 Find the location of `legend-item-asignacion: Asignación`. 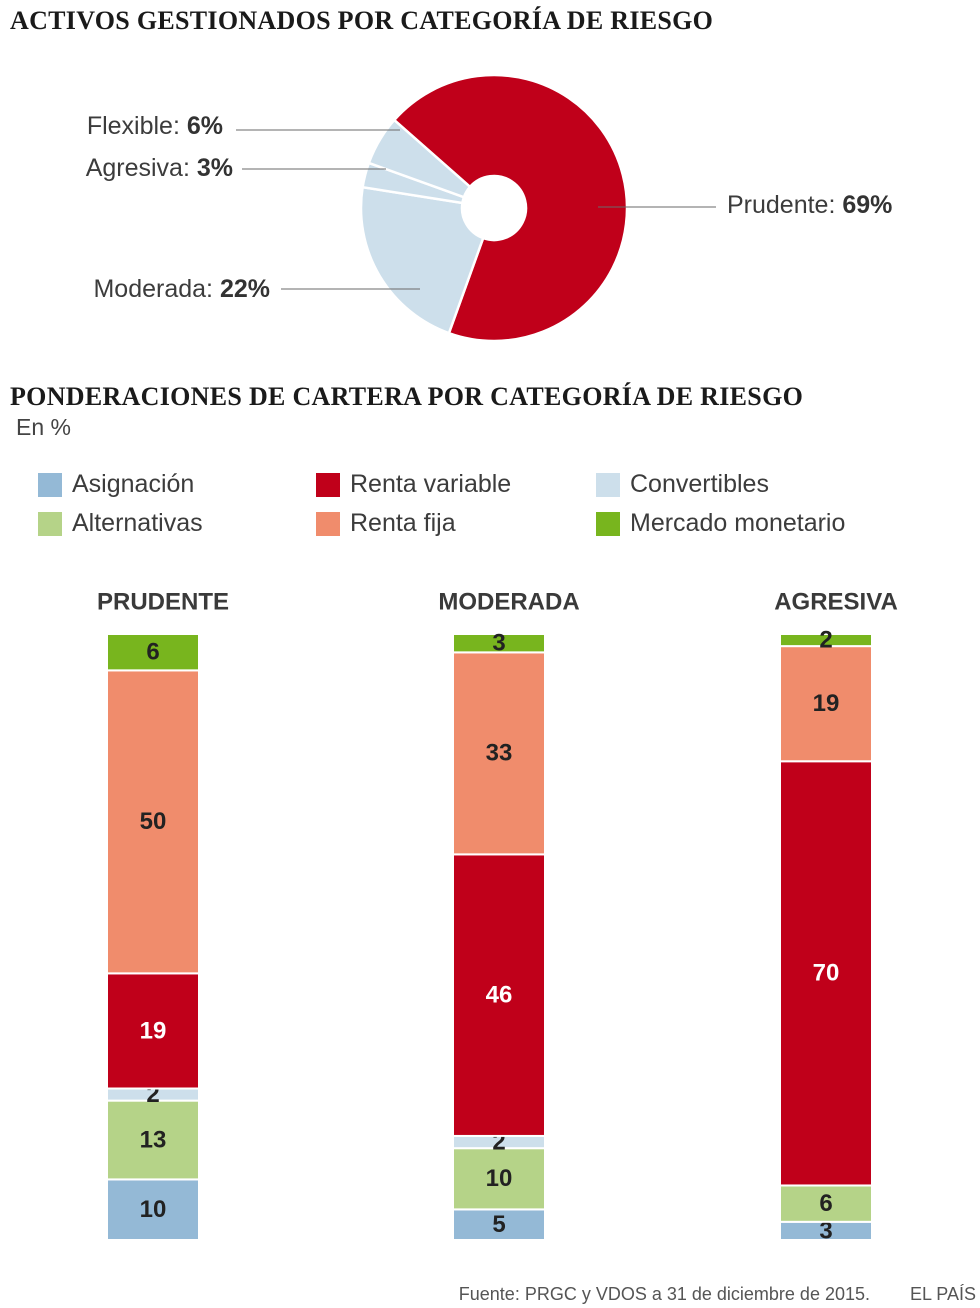

legend-item-asignacion: Asignación is located at coordinates (116, 484).